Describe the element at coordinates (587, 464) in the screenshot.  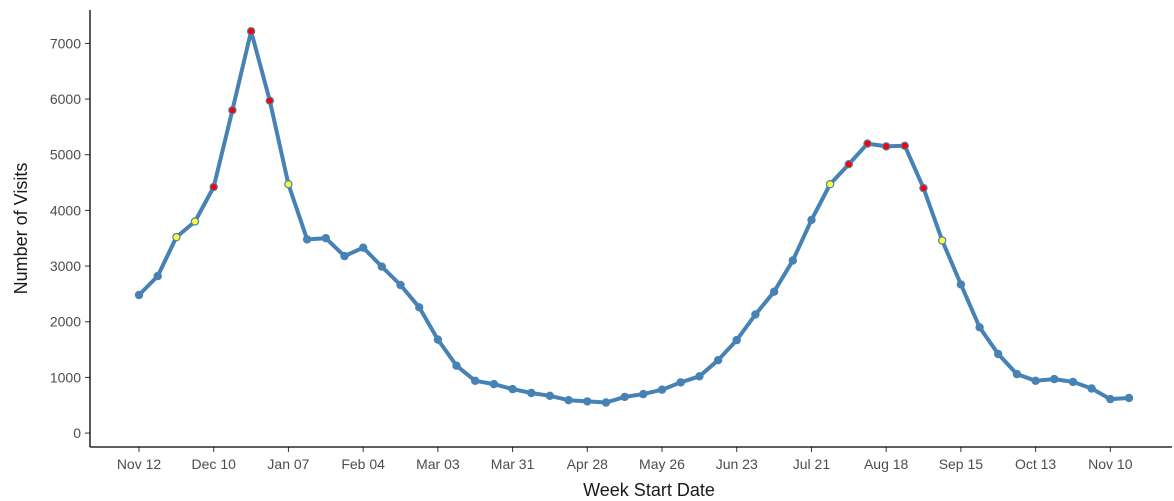
I see `x-tick-label: Apr 28` at that location.